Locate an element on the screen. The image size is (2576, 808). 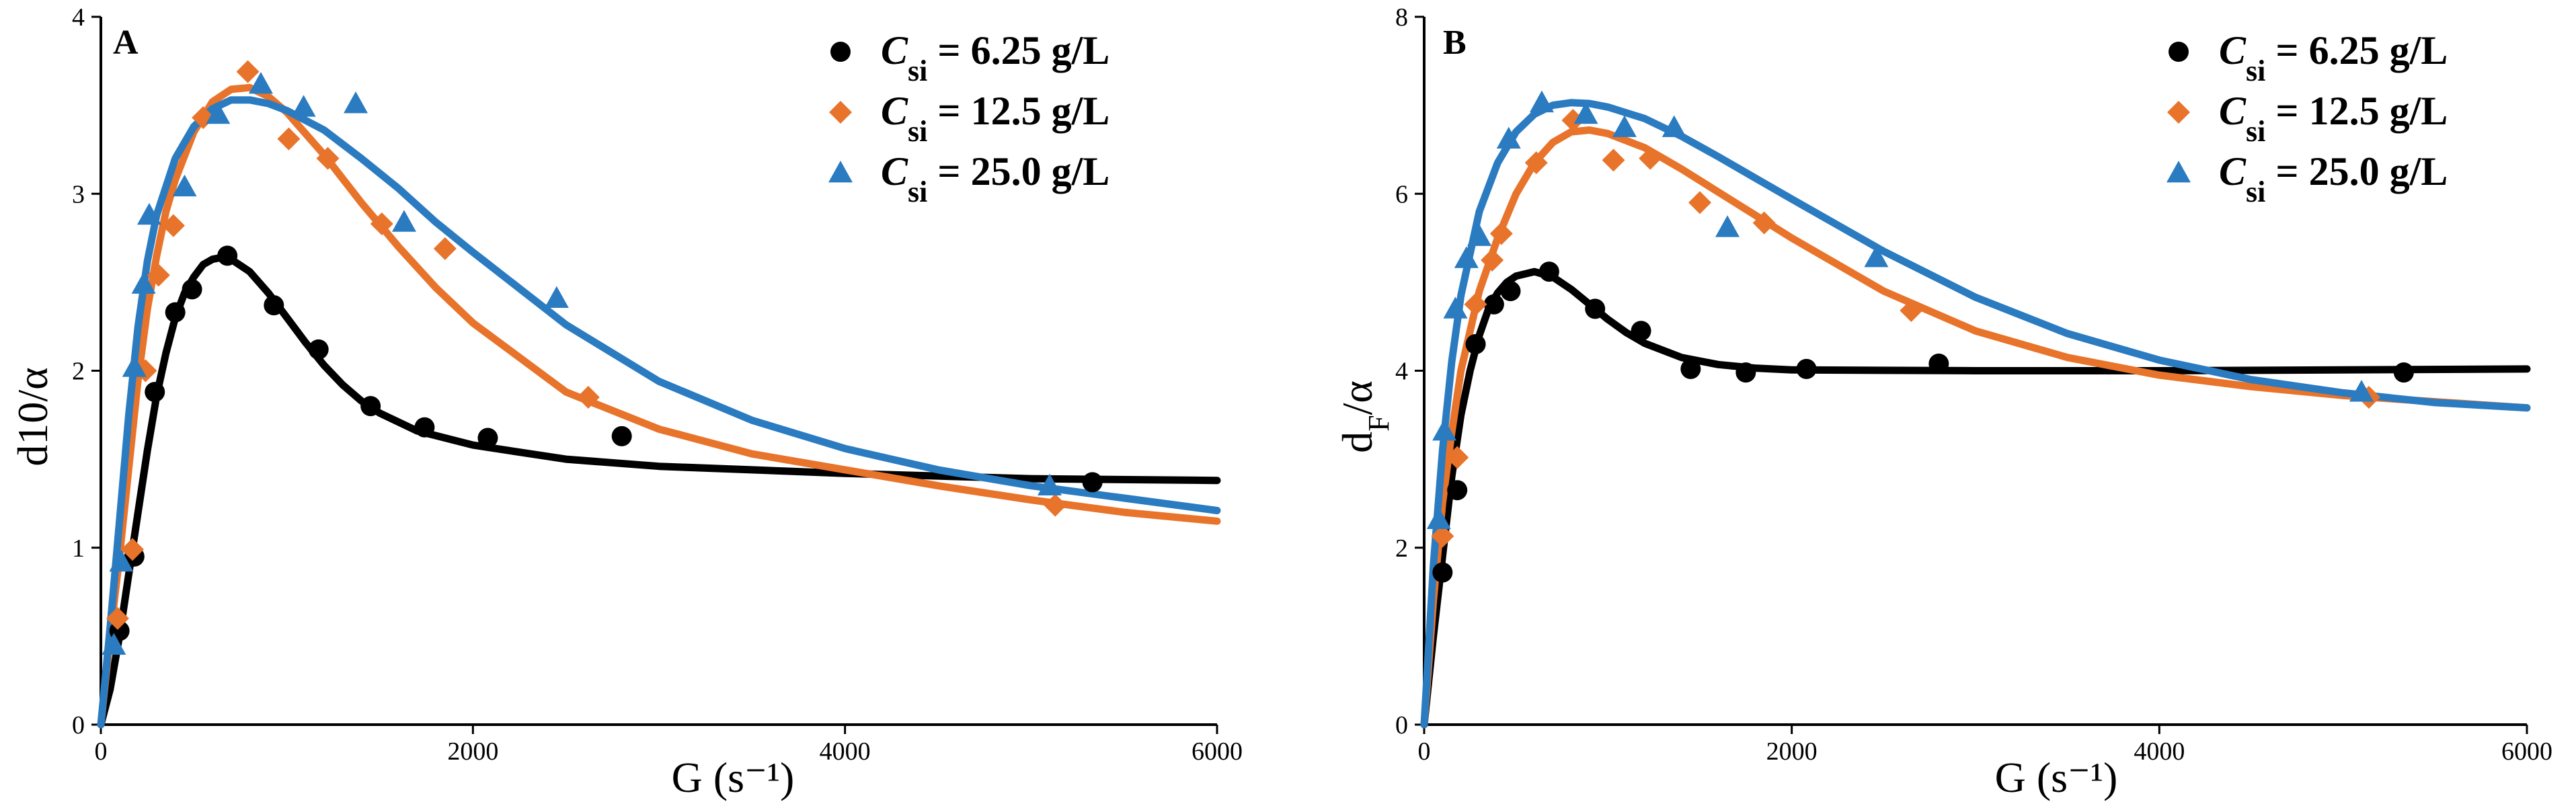
y-axis-title-sub: F is located at coordinates (1378, 423).